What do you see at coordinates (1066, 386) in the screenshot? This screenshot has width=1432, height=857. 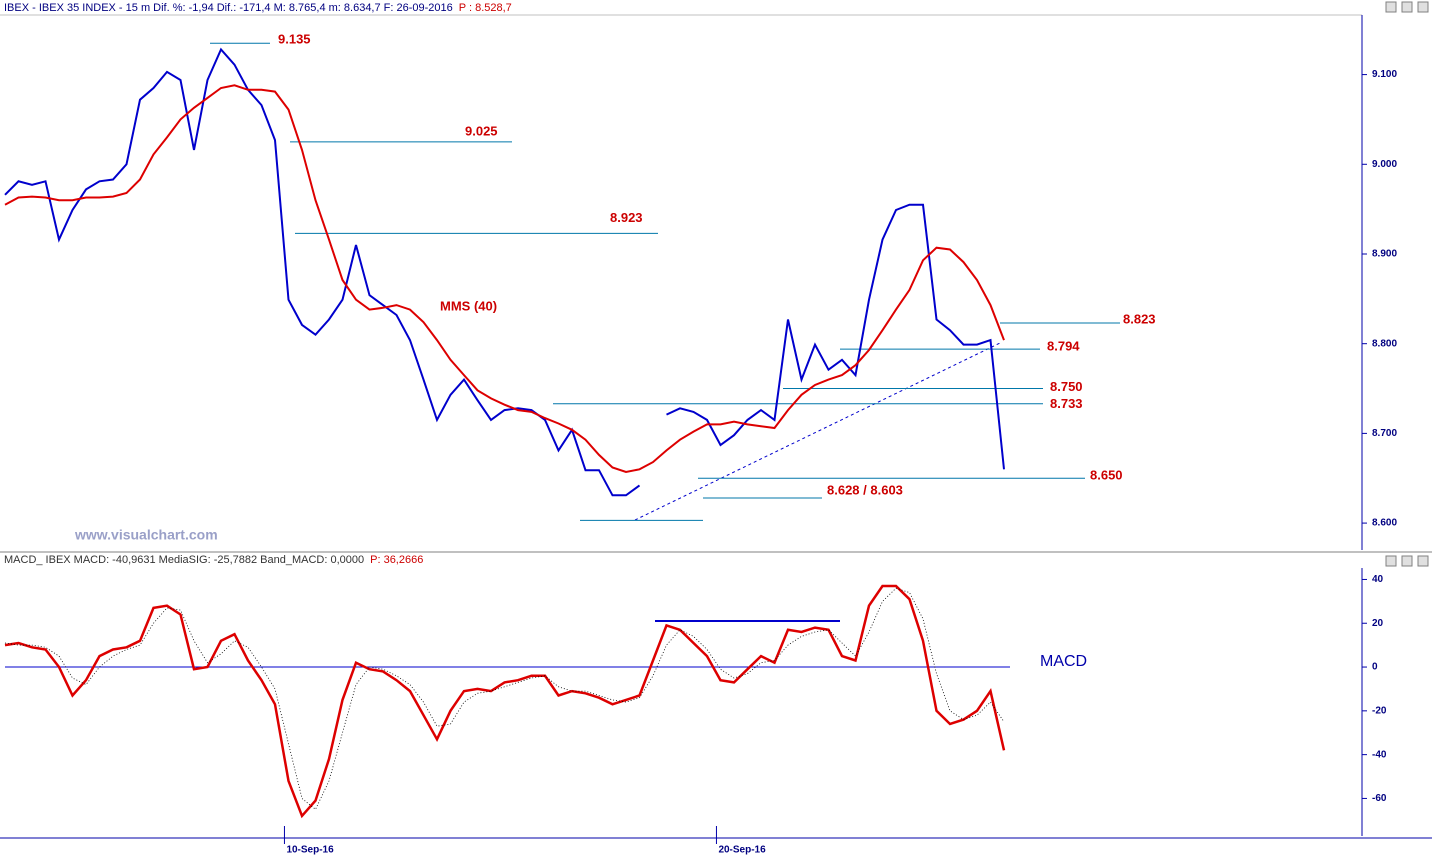 I see `level-label: 8.750` at bounding box center [1066, 386].